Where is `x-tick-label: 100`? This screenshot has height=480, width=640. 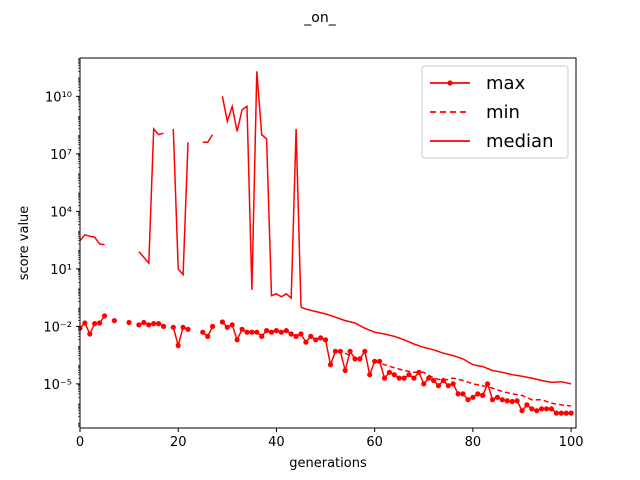
x-tick-label: 100 is located at coordinates (571, 442).